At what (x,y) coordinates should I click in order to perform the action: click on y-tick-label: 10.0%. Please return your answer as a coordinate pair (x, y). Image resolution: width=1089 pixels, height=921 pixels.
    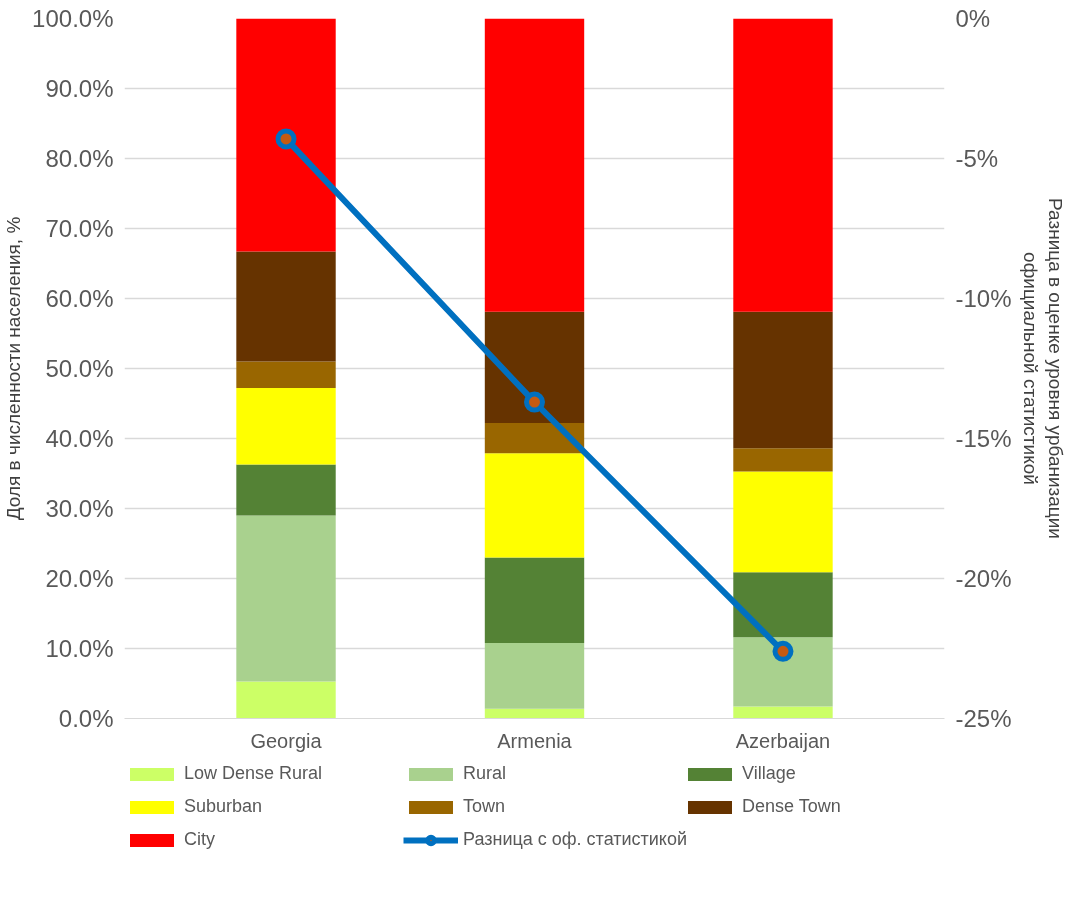
    Looking at the image, I should click on (79, 648).